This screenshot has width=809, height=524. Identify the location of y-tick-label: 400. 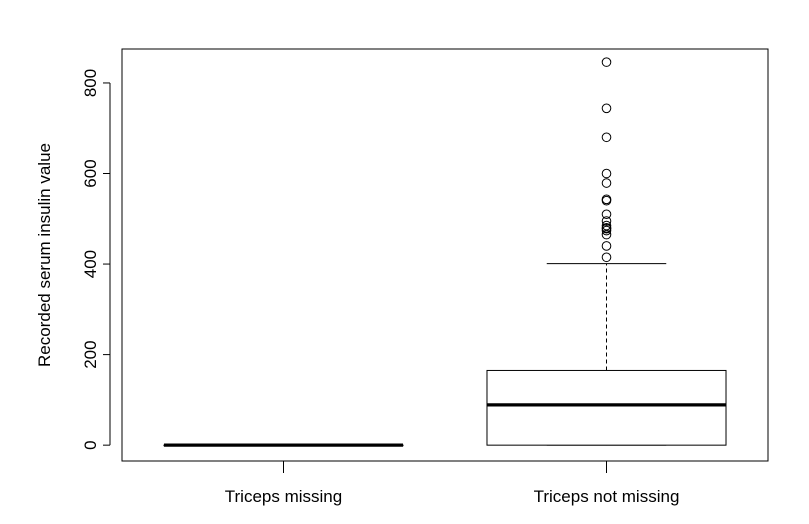
(90, 264).